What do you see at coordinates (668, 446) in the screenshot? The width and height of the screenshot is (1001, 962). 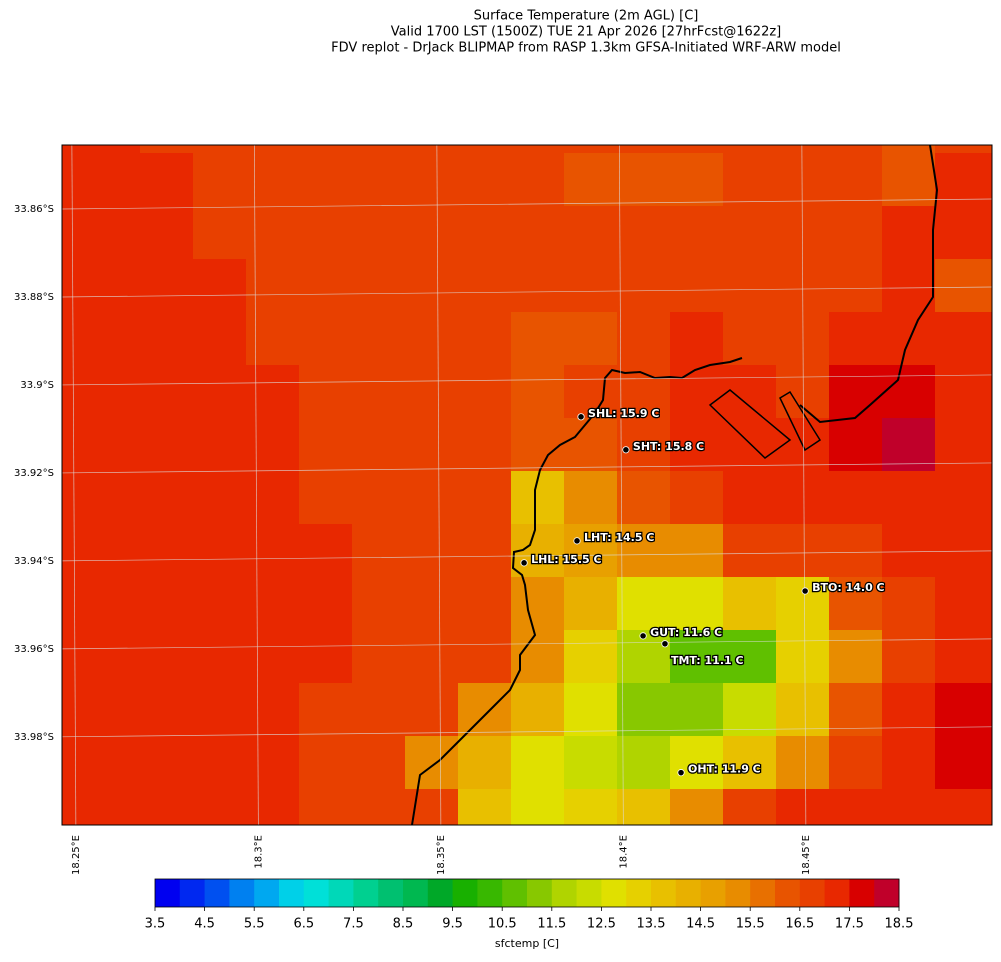 I see `station-label: SHT: 15.8 C` at bounding box center [668, 446].